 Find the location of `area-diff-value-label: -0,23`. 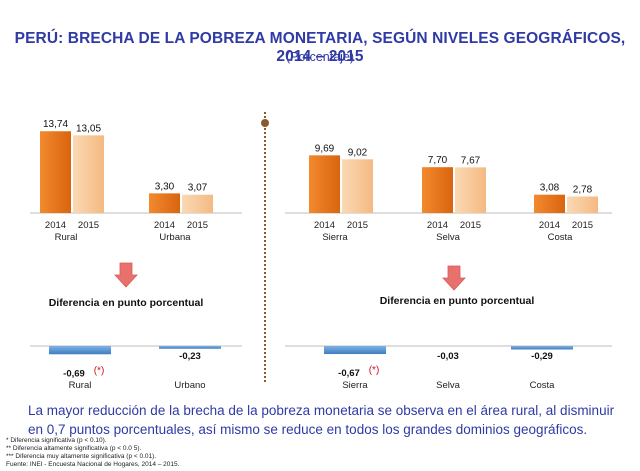

area-diff-value-label: -0,23 is located at coordinates (190, 356).